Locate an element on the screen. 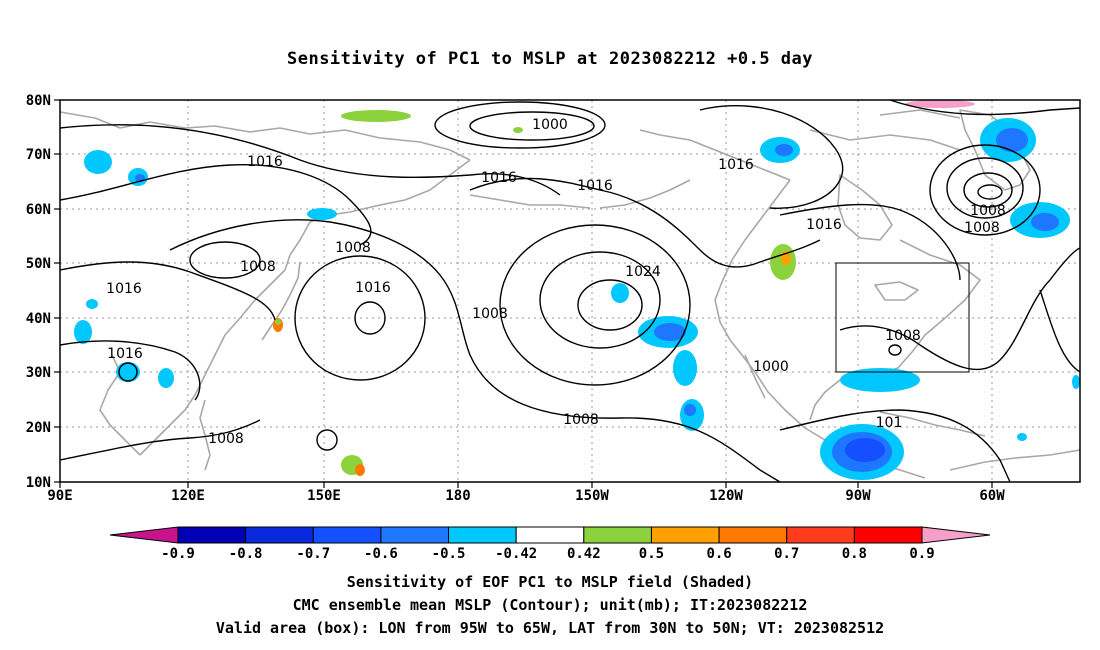  lat-label: 60N is located at coordinates (38, 210).